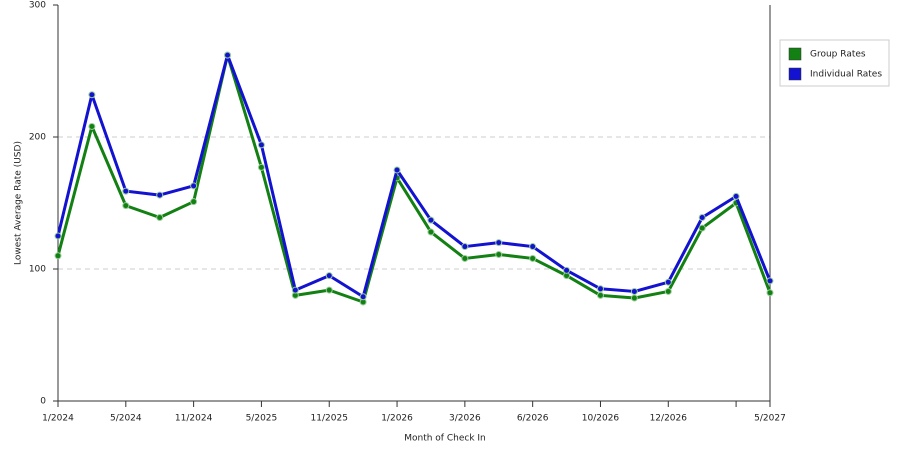  What do you see at coordinates (601, 419) in the screenshot?
I see `x-tick-label: 10/2026` at bounding box center [601, 419].